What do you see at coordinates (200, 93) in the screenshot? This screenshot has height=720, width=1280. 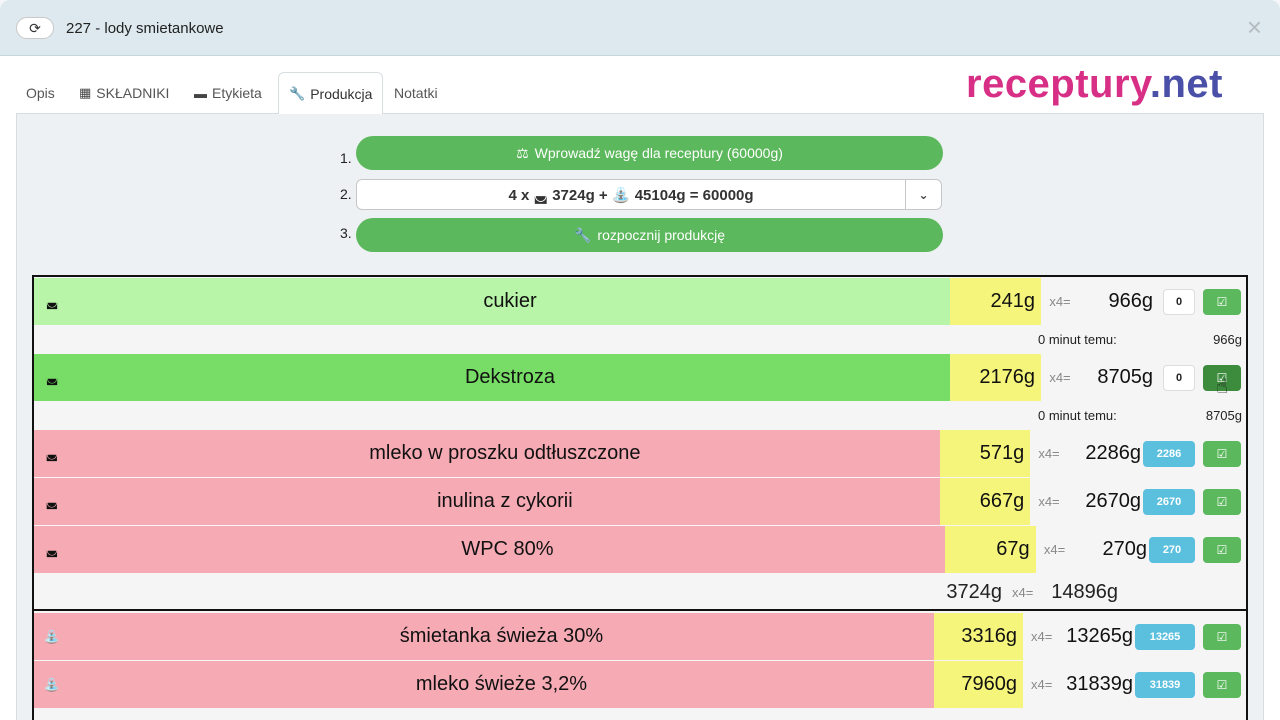 I see `label-icon: ▬` at bounding box center [200, 93].